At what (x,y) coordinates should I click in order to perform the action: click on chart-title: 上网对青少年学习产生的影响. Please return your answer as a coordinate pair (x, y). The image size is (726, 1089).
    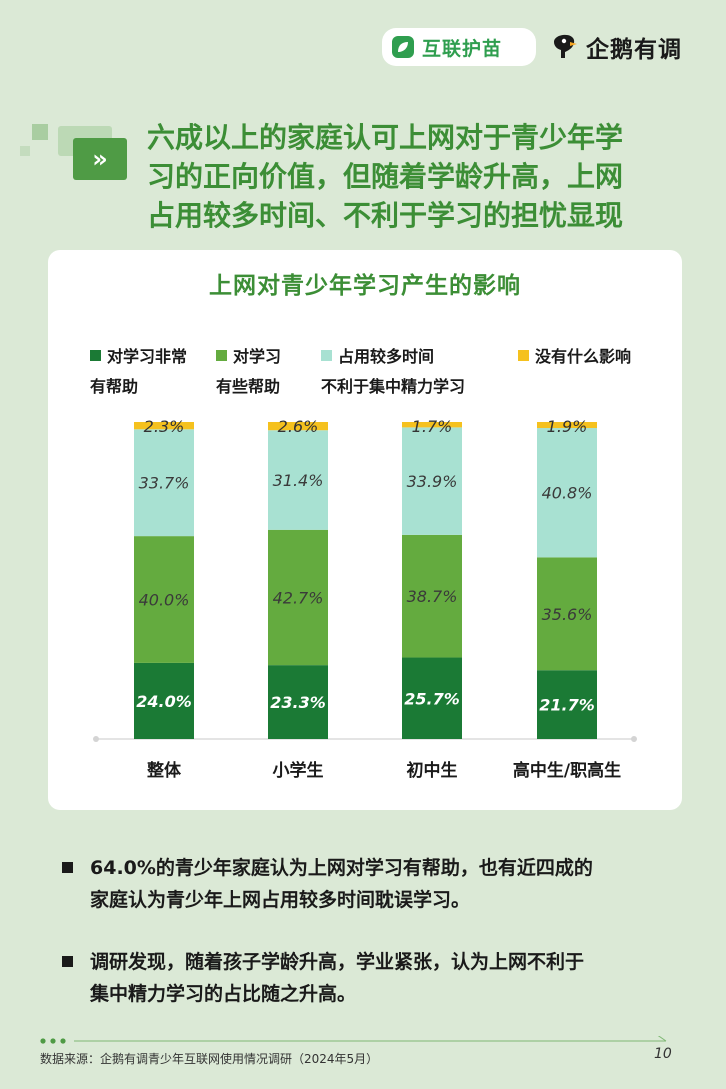
    Looking at the image, I should click on (365, 286).